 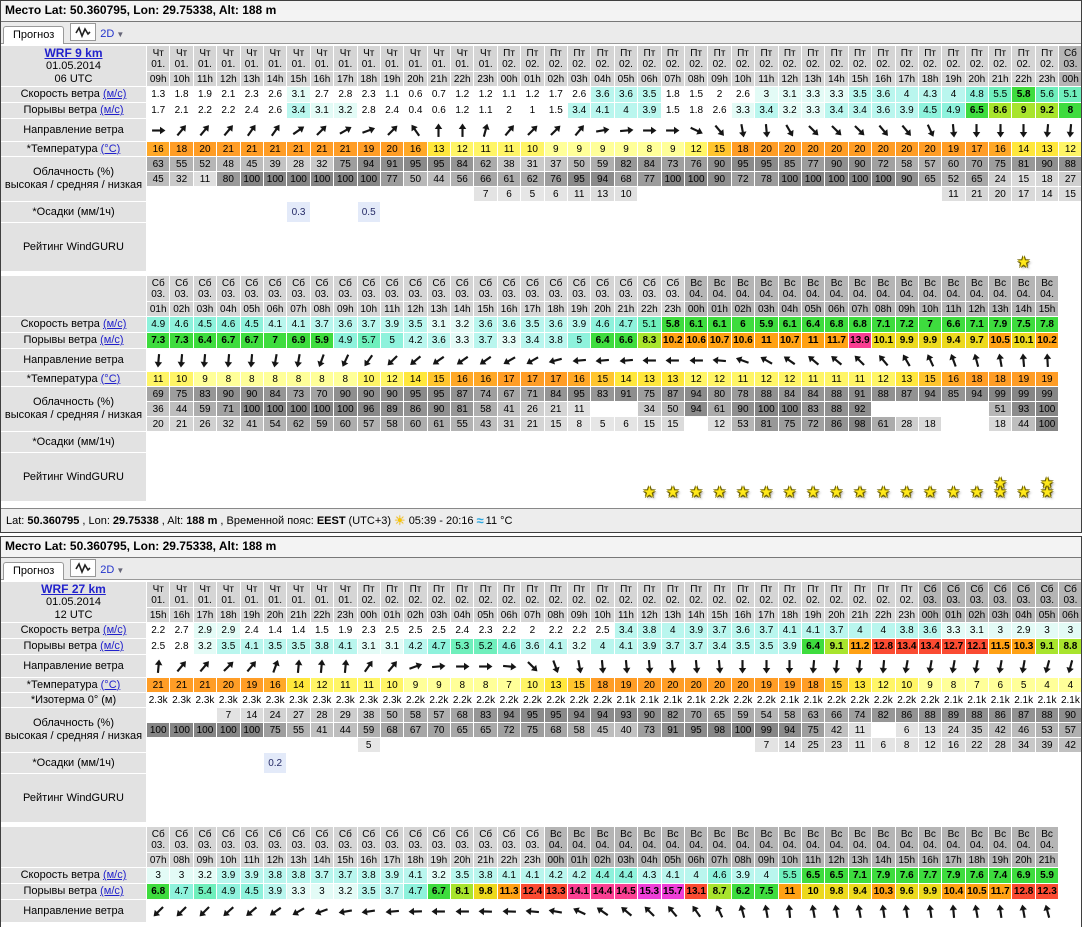 I want to click on wind-gust-cell: 8, so click(x=1070, y=110).